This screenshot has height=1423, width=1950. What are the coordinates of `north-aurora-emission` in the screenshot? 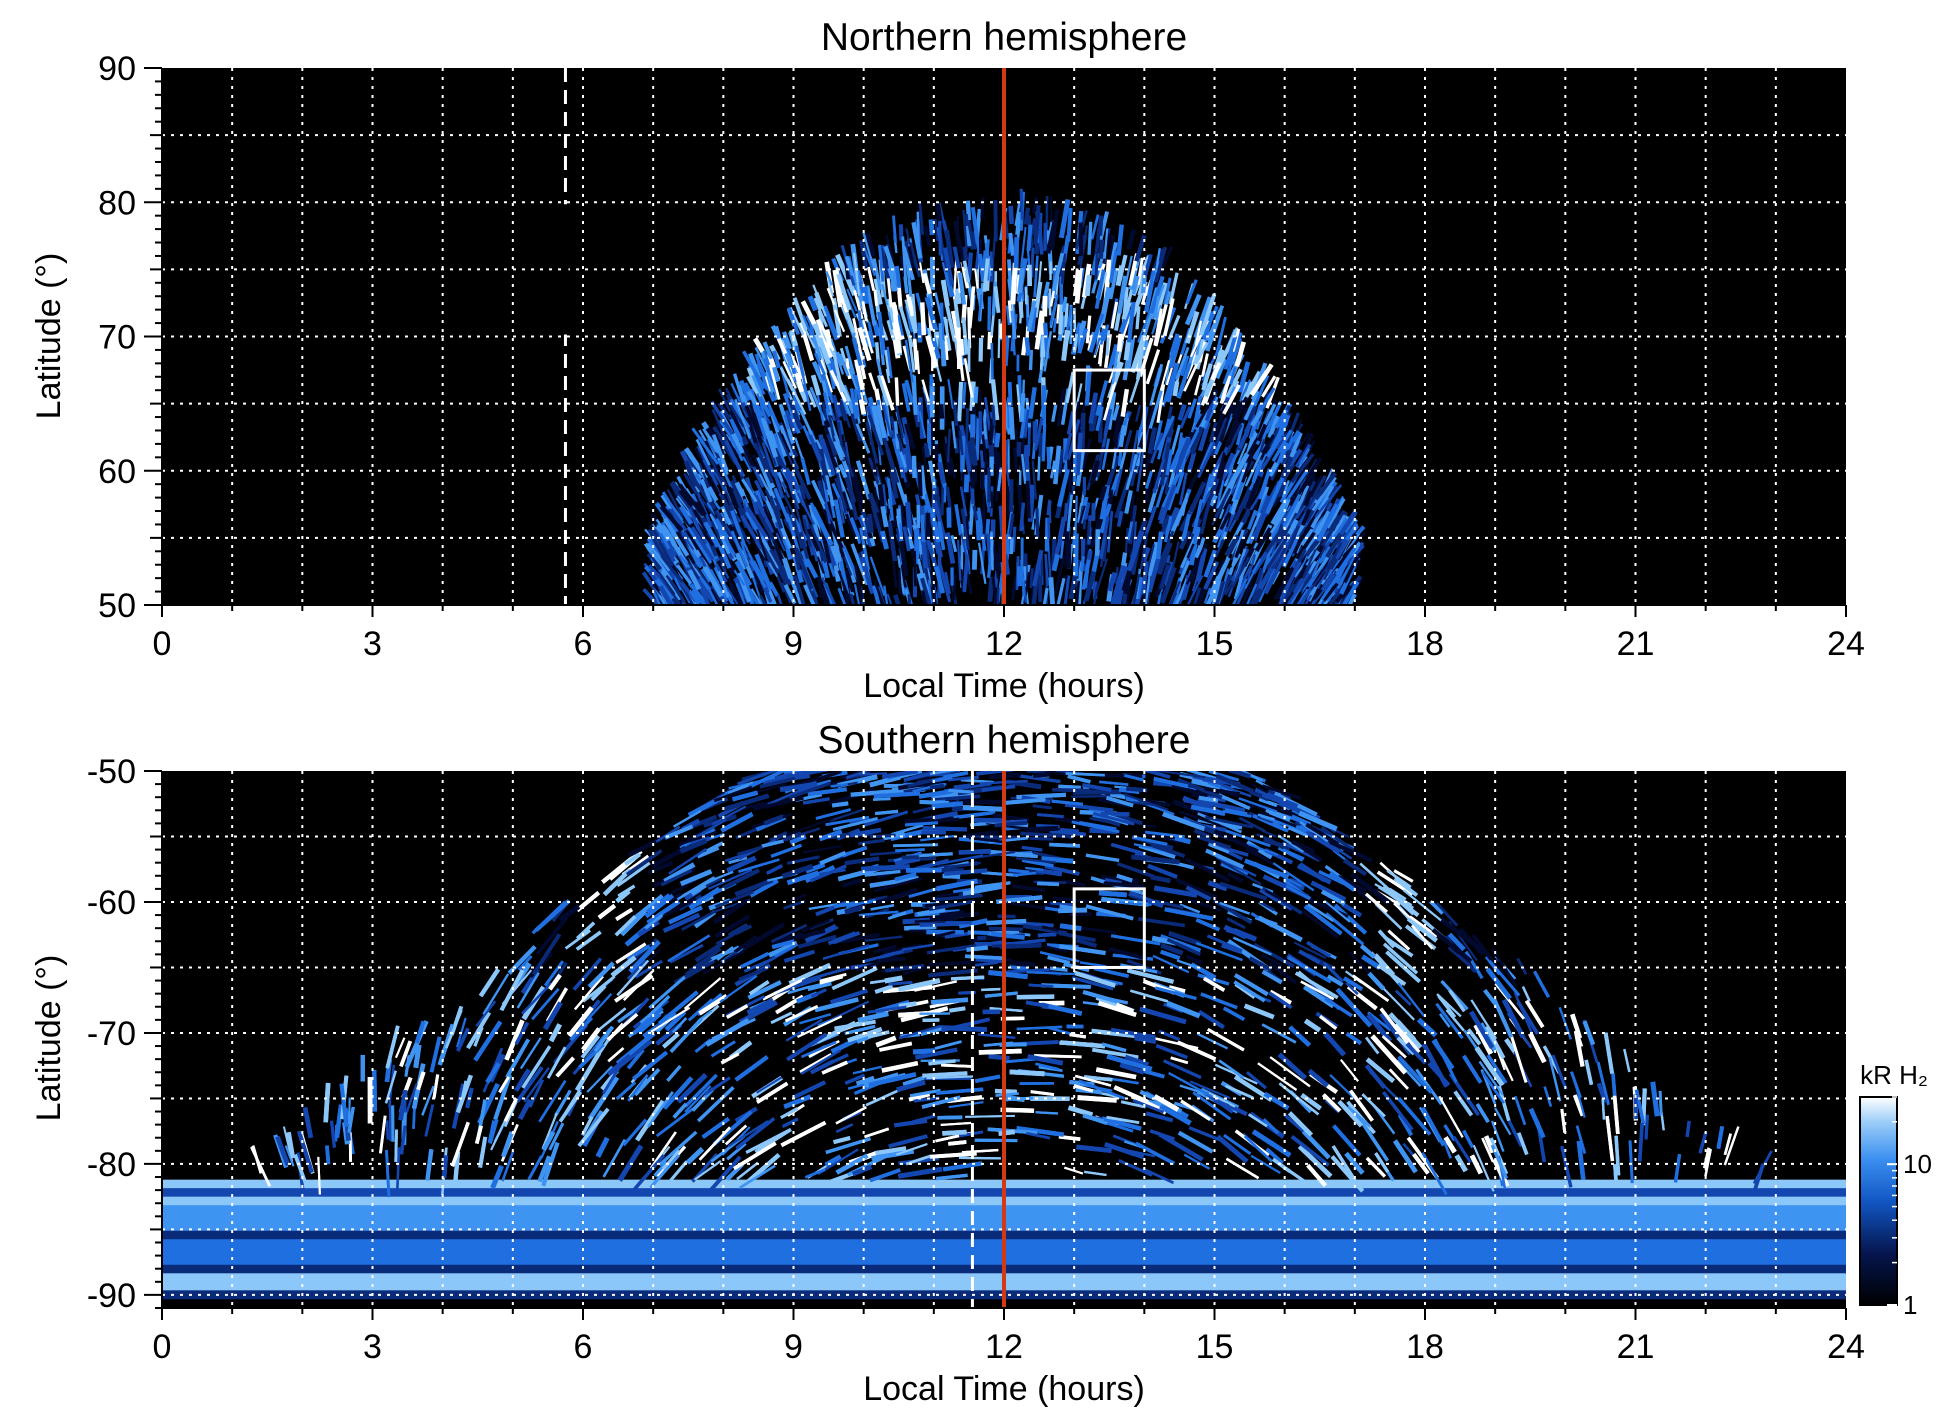 It's located at (1003, 396).